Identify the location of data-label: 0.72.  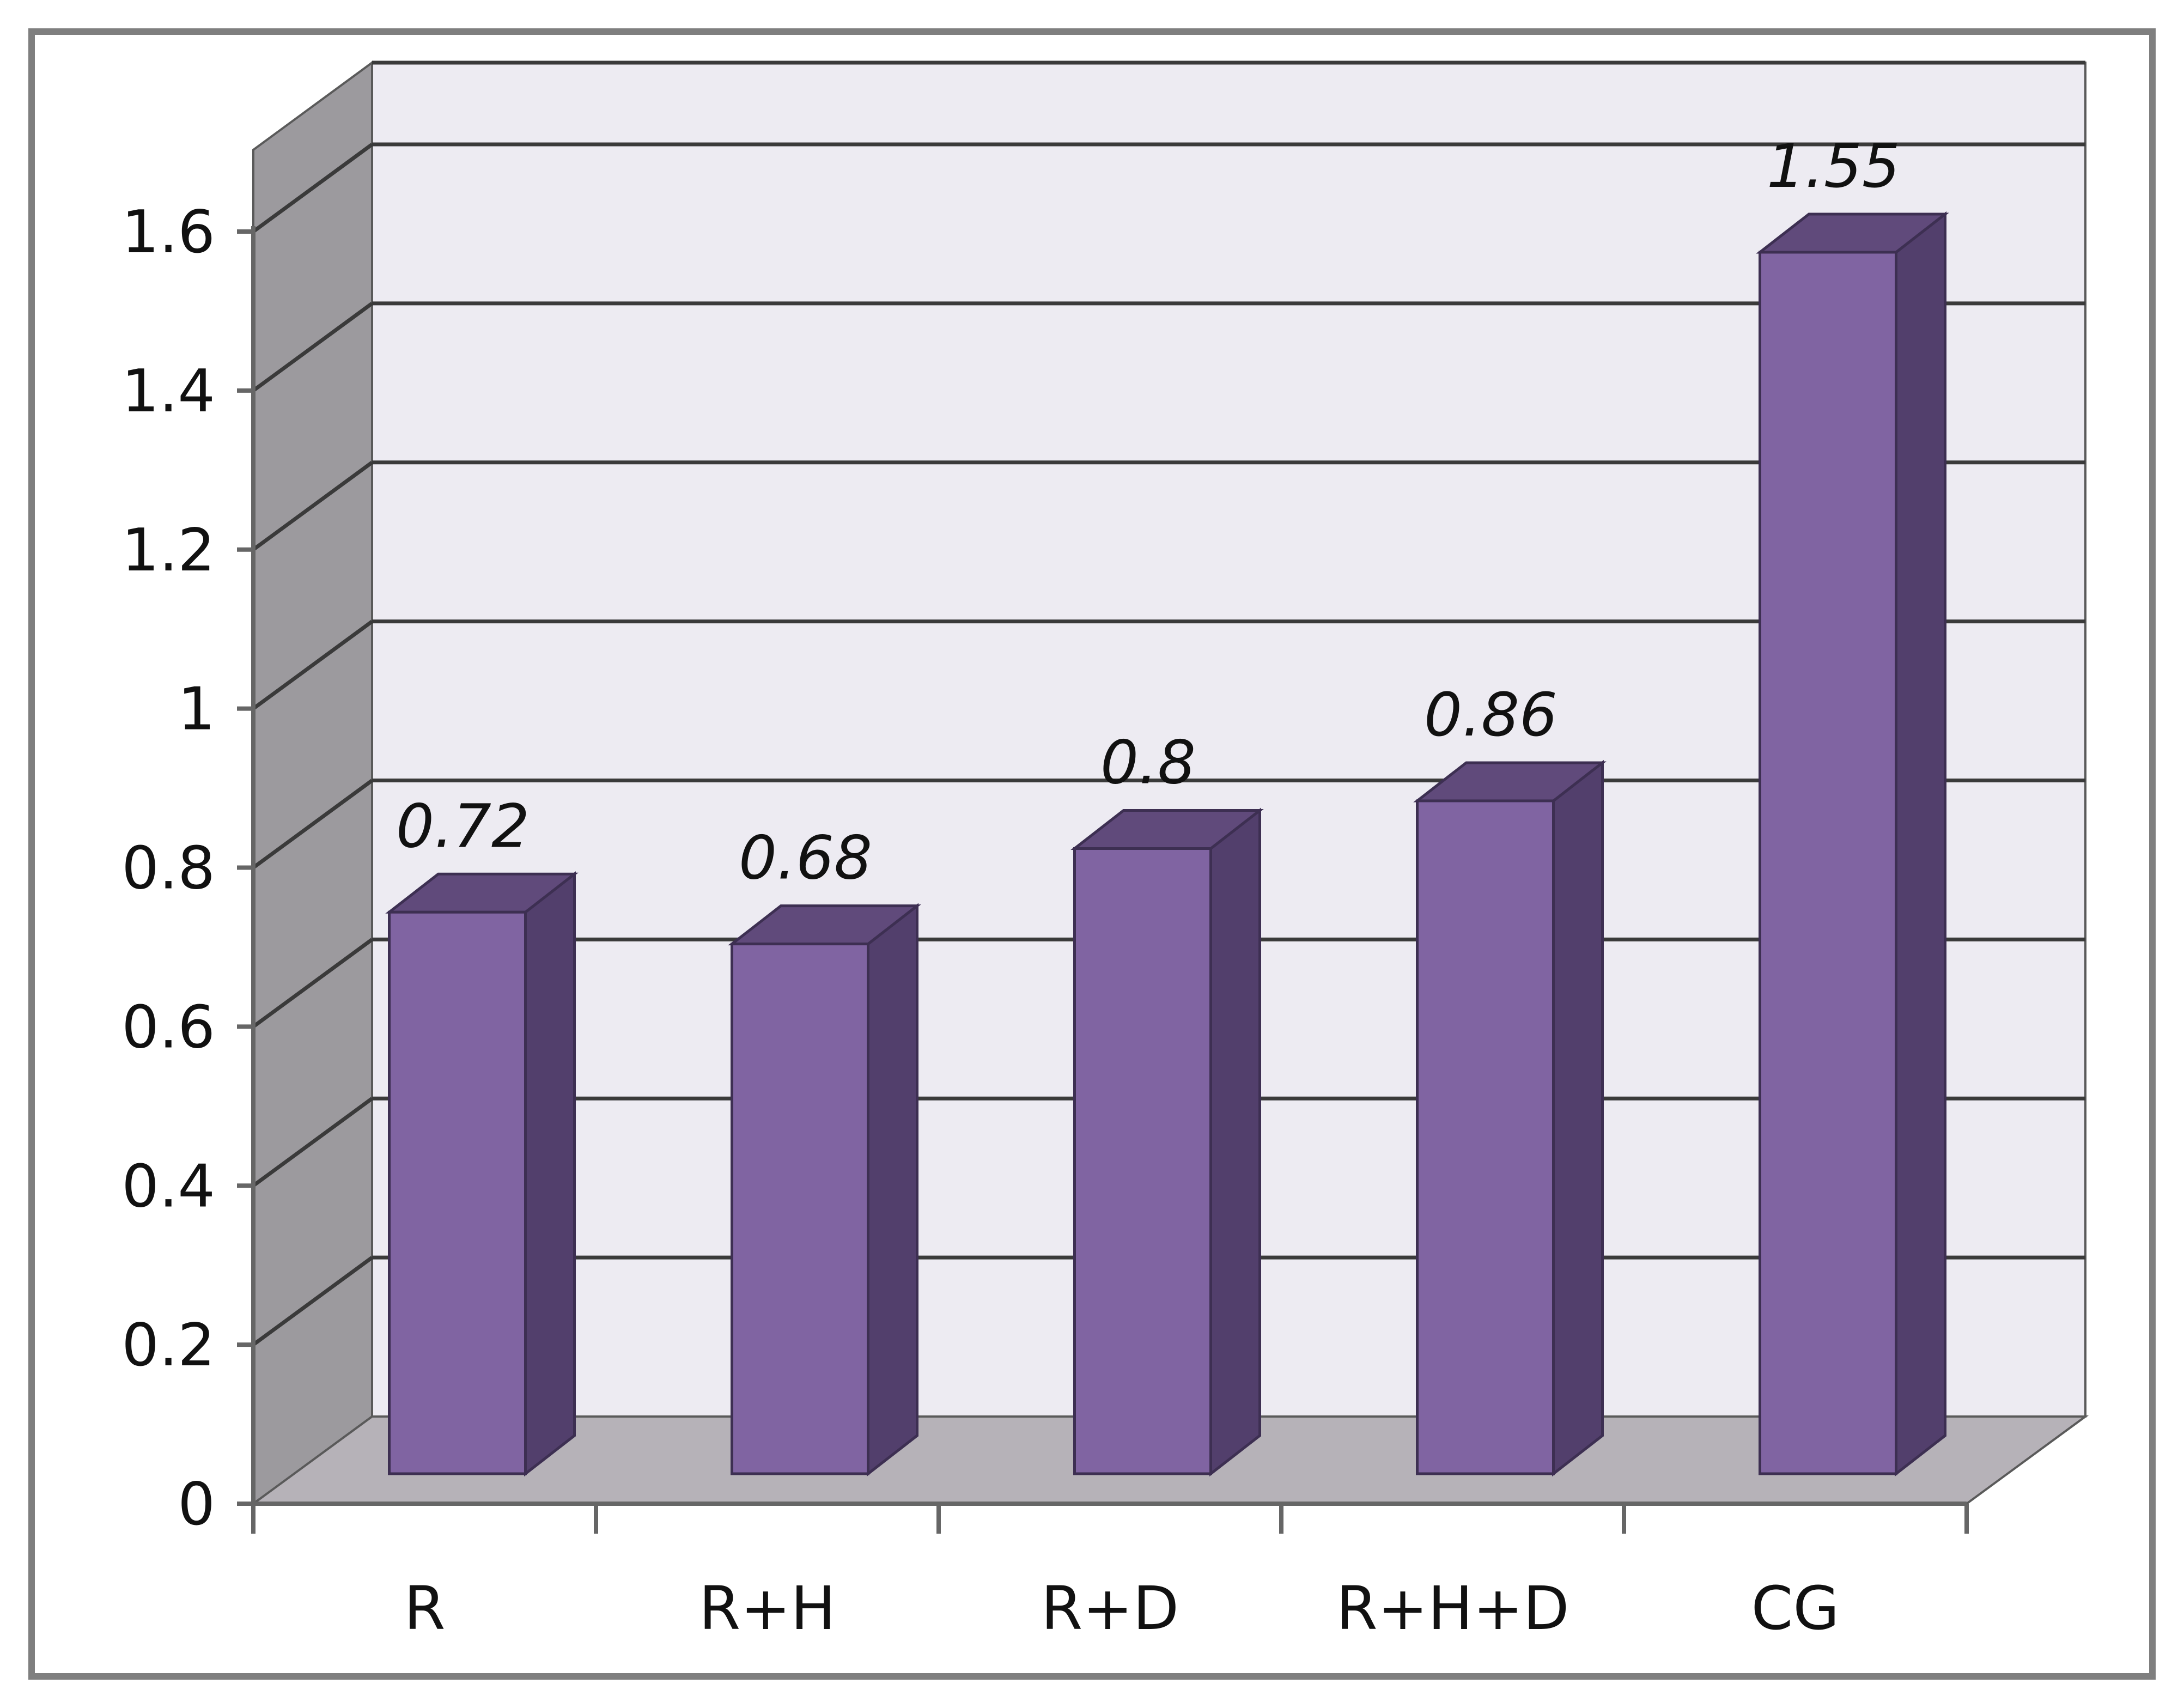
(463, 826).